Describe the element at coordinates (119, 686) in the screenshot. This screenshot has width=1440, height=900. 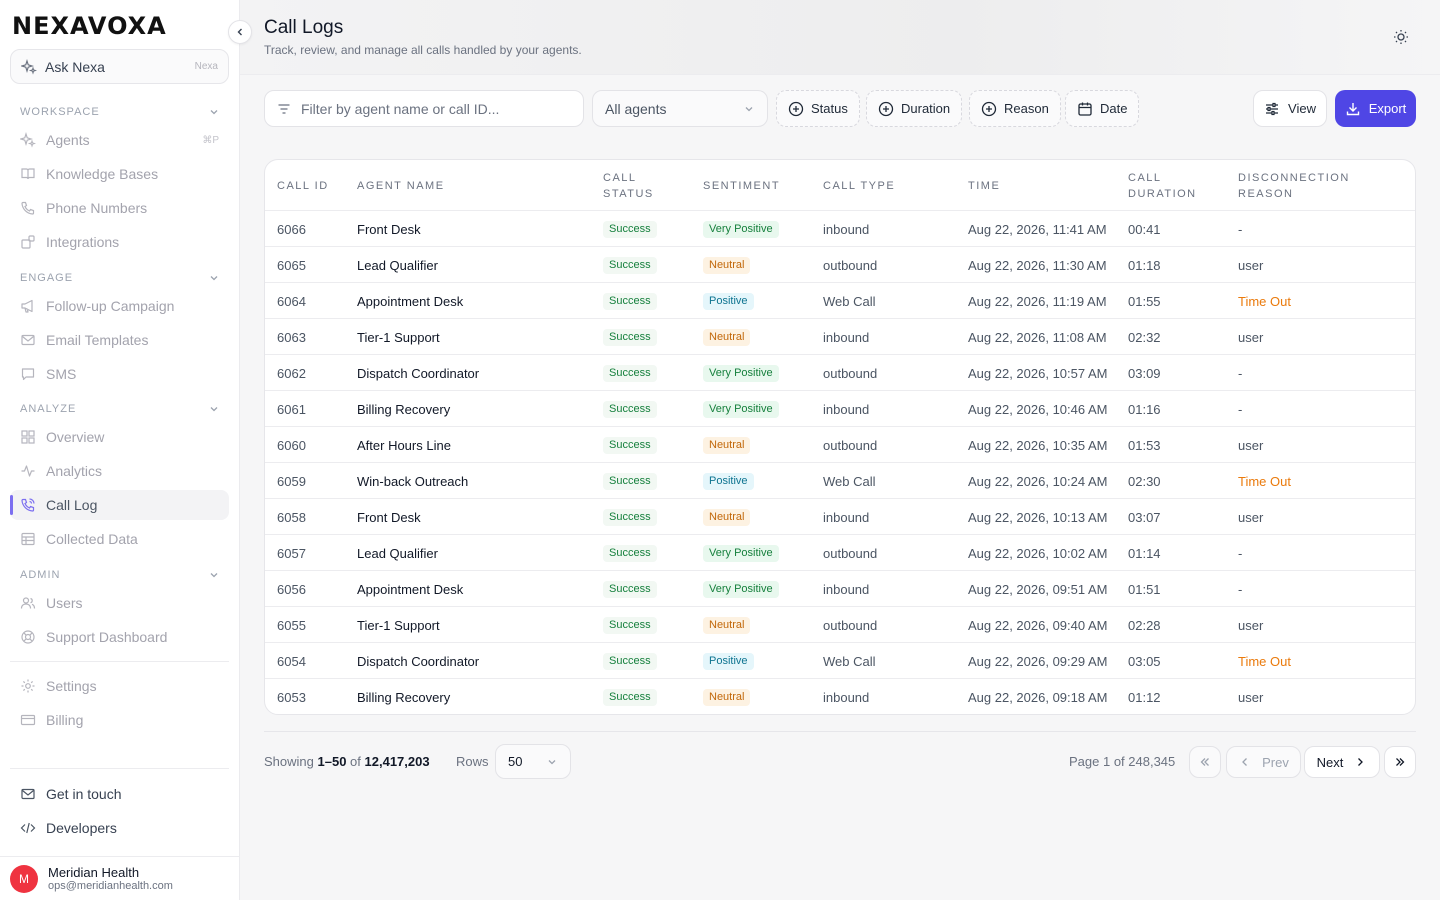
I see `sidebar-item-settings: Settings` at that location.